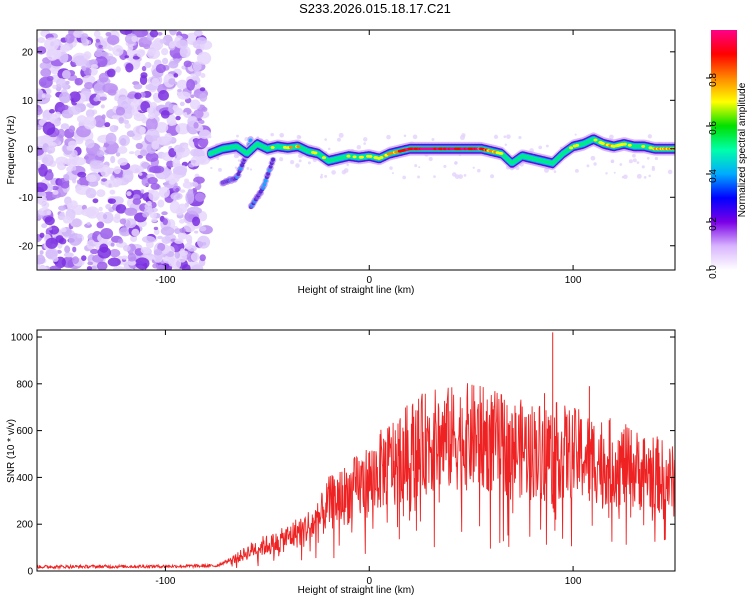 This screenshot has width=750, height=600. I want to click on snr-y-tick-label: 1000, so click(22, 338).